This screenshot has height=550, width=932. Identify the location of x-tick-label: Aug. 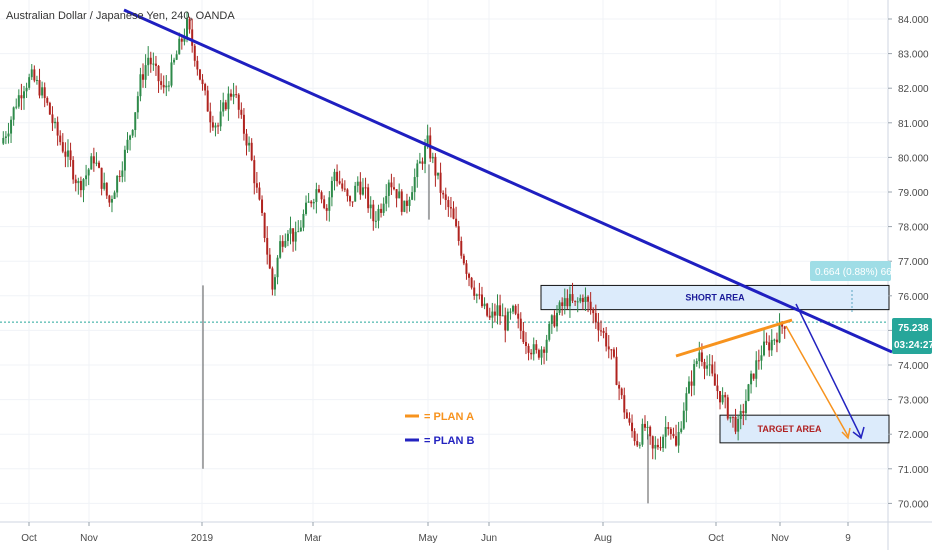
(603, 538).